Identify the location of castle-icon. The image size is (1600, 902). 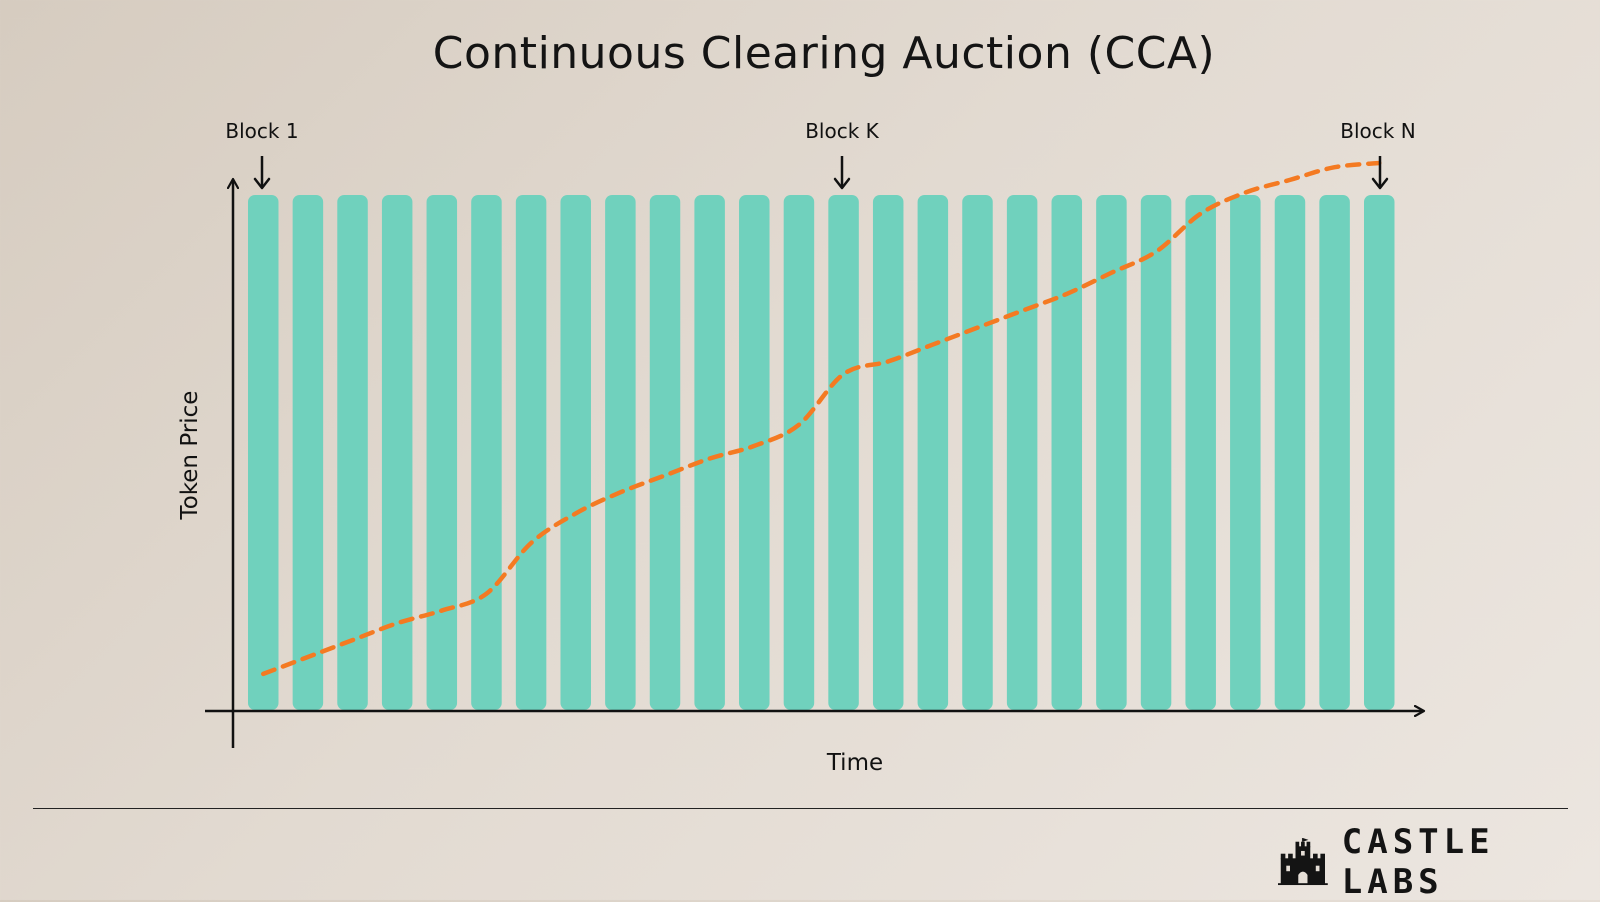
(1303, 862).